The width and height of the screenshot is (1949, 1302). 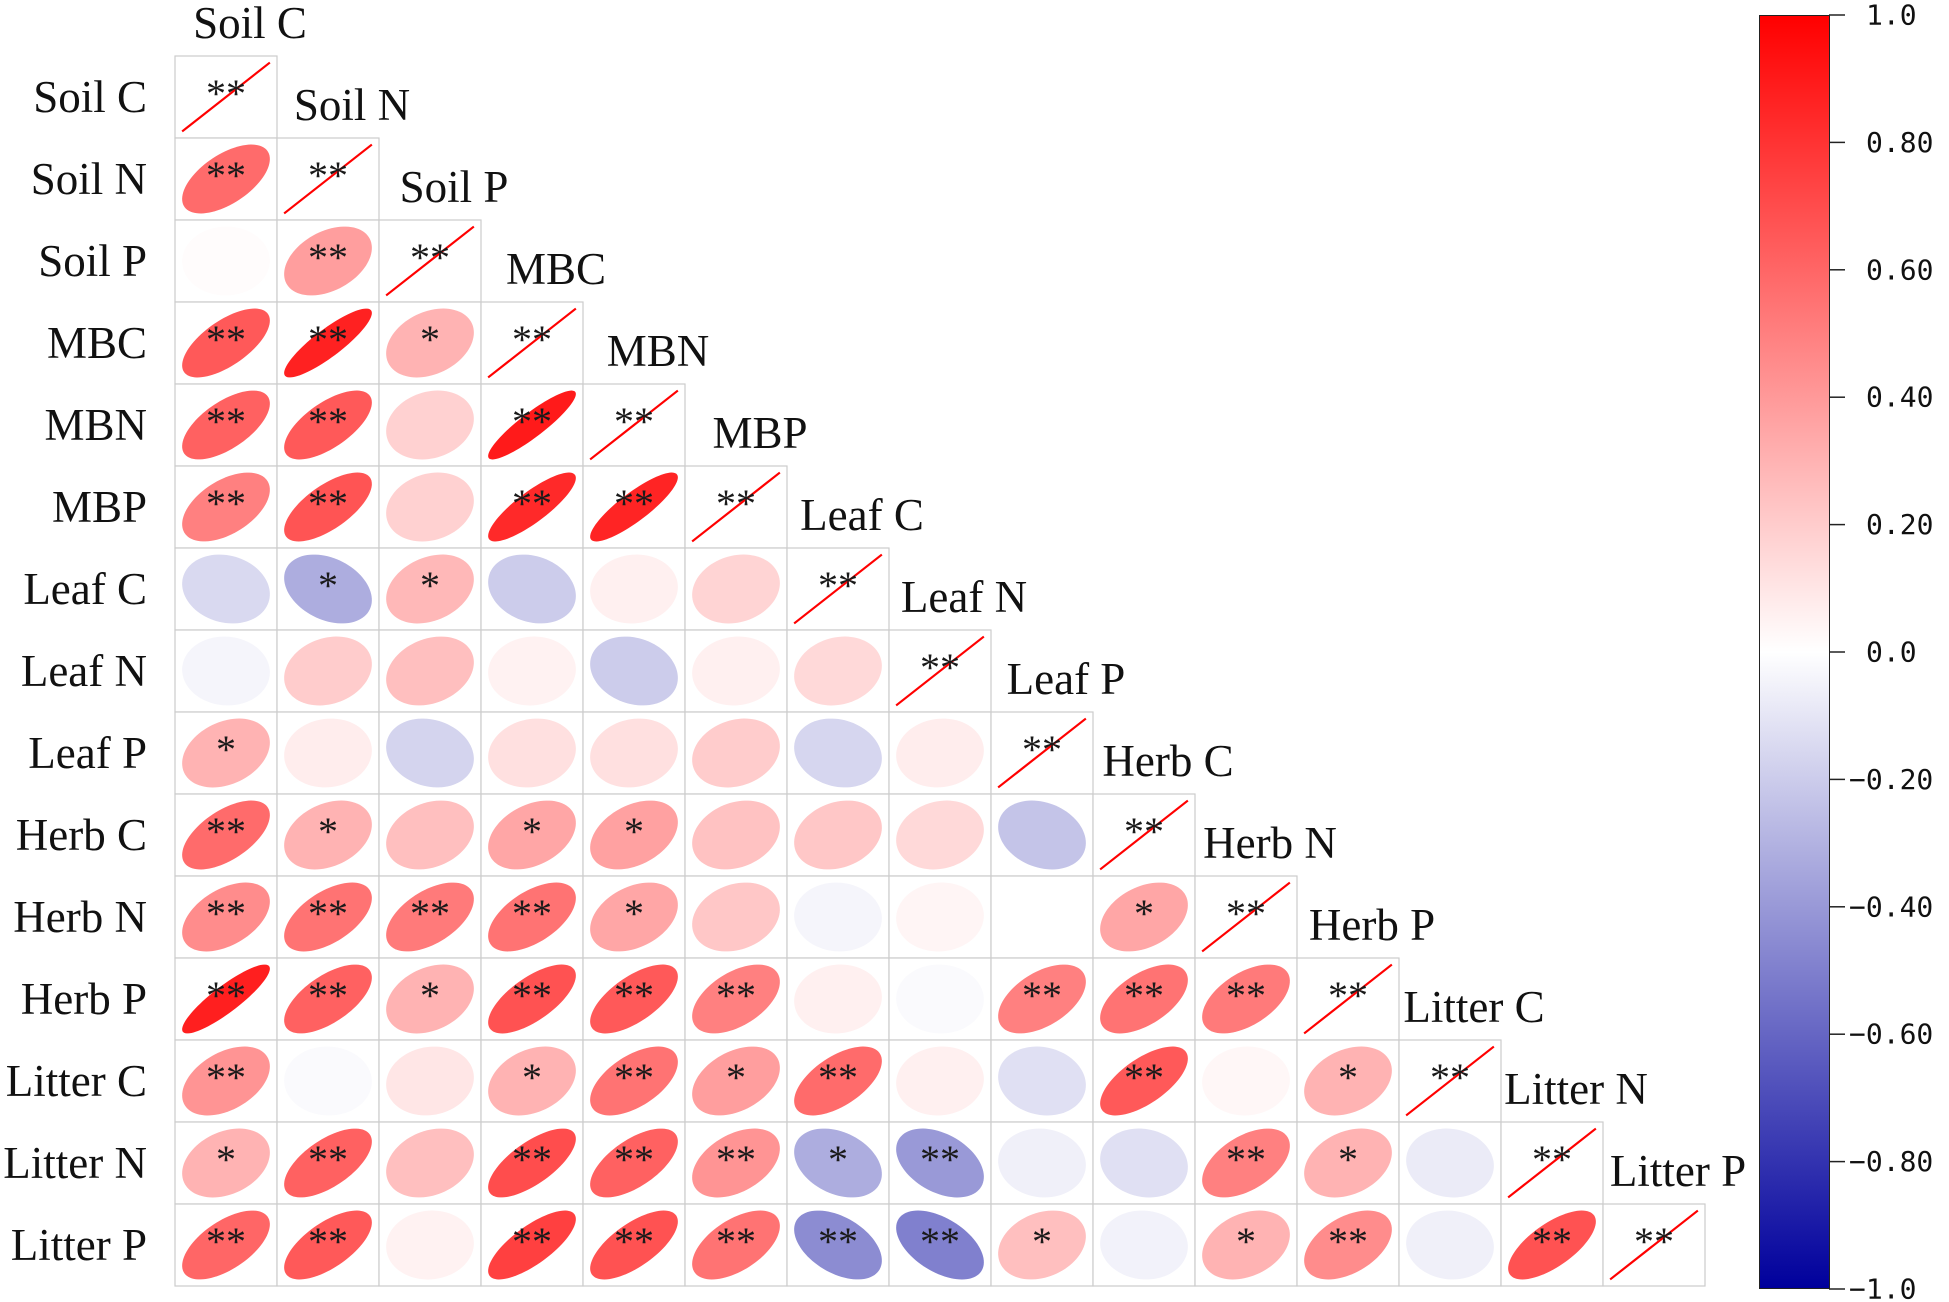 I want to click on significance-mark-litter-p-vs-litter-n: **, so click(x=1552, y=1241).